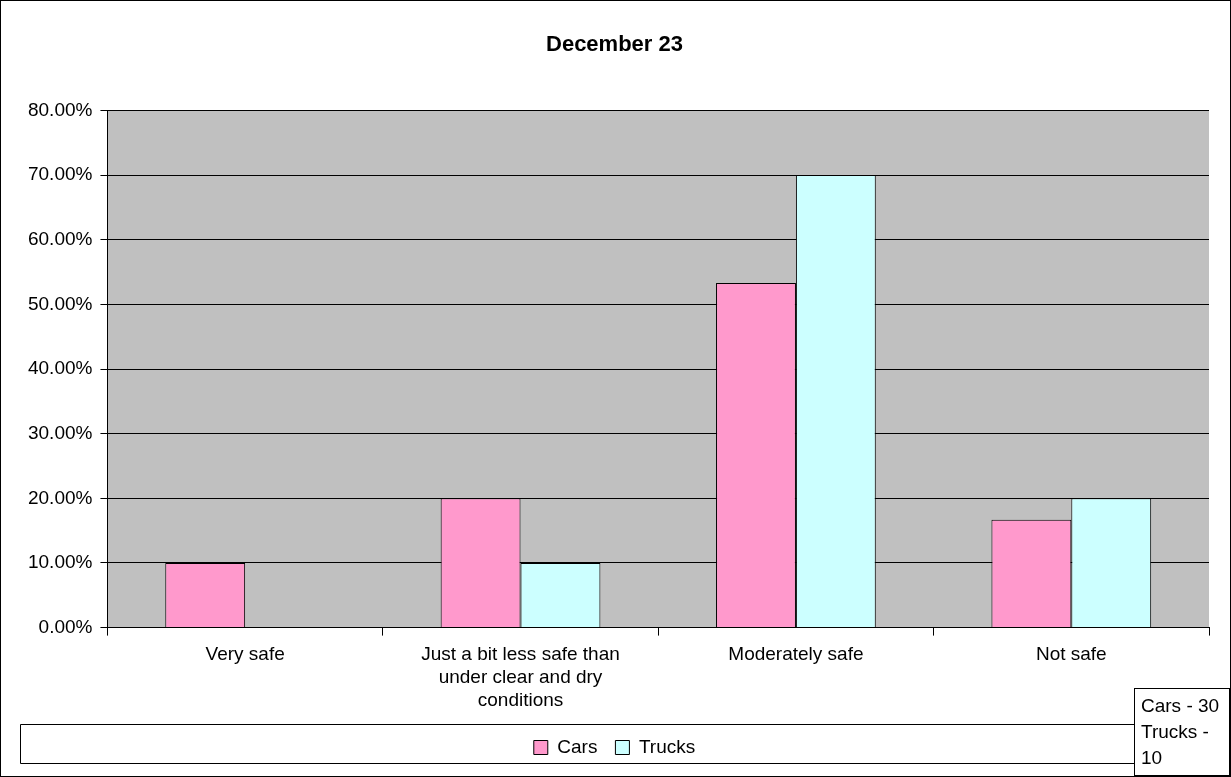  I want to click on y-tick-label: 70.00%, so click(60, 174).